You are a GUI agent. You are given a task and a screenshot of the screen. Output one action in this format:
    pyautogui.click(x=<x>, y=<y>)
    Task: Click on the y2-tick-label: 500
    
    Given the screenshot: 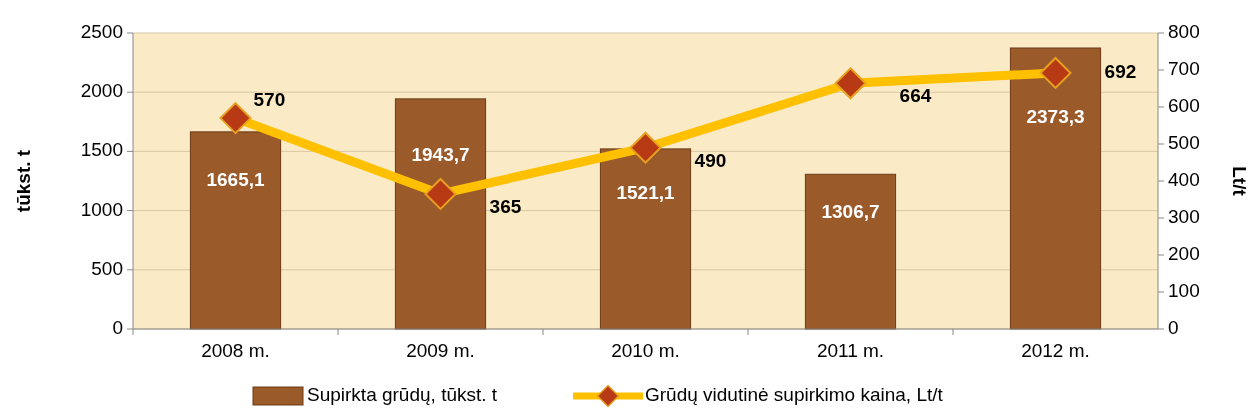 What is the action you would take?
    pyautogui.click(x=1184, y=143)
    